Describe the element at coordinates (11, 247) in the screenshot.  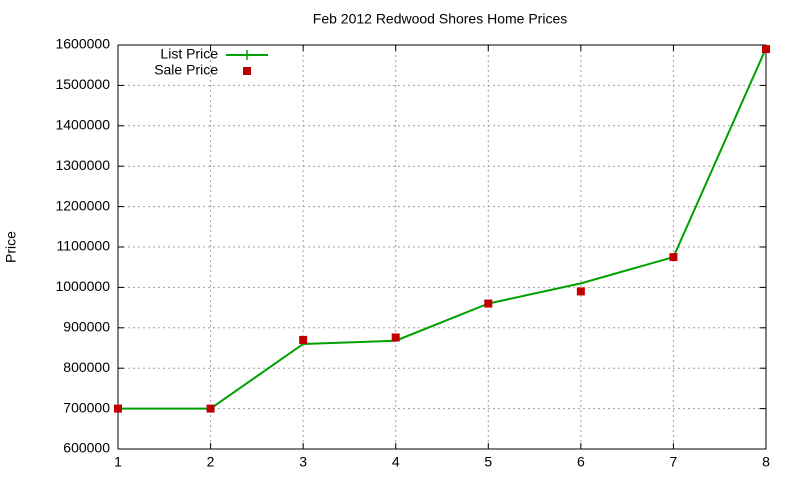
I see `y-axis-label: Price` at that location.